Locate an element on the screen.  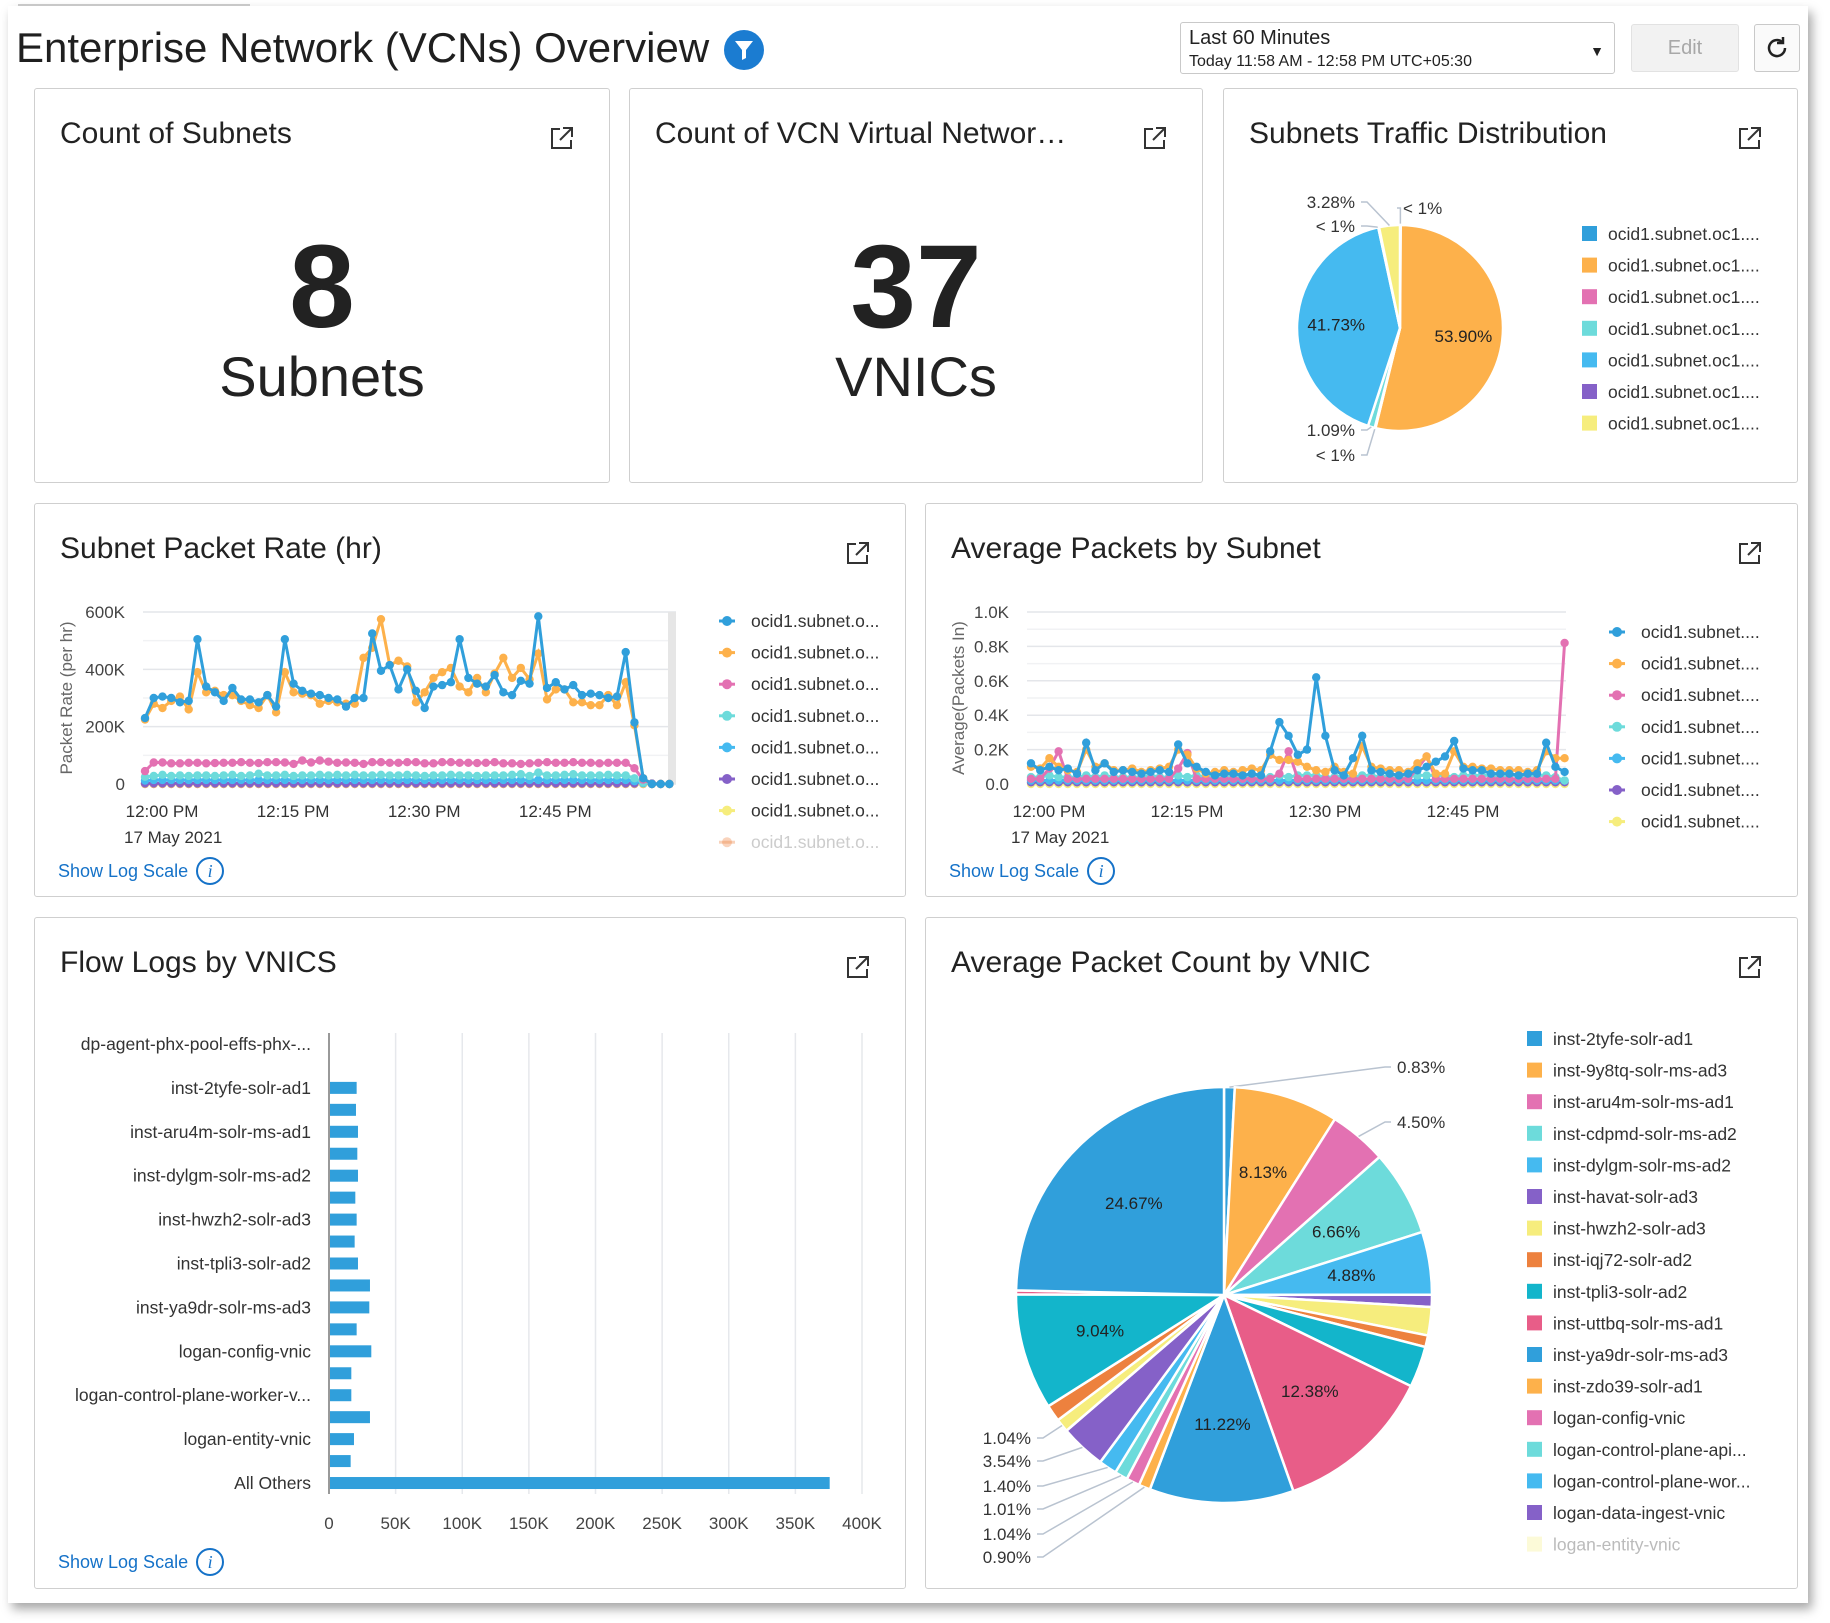
card-title: Subnet Packet Rate (hr) is located at coordinates (221, 548).